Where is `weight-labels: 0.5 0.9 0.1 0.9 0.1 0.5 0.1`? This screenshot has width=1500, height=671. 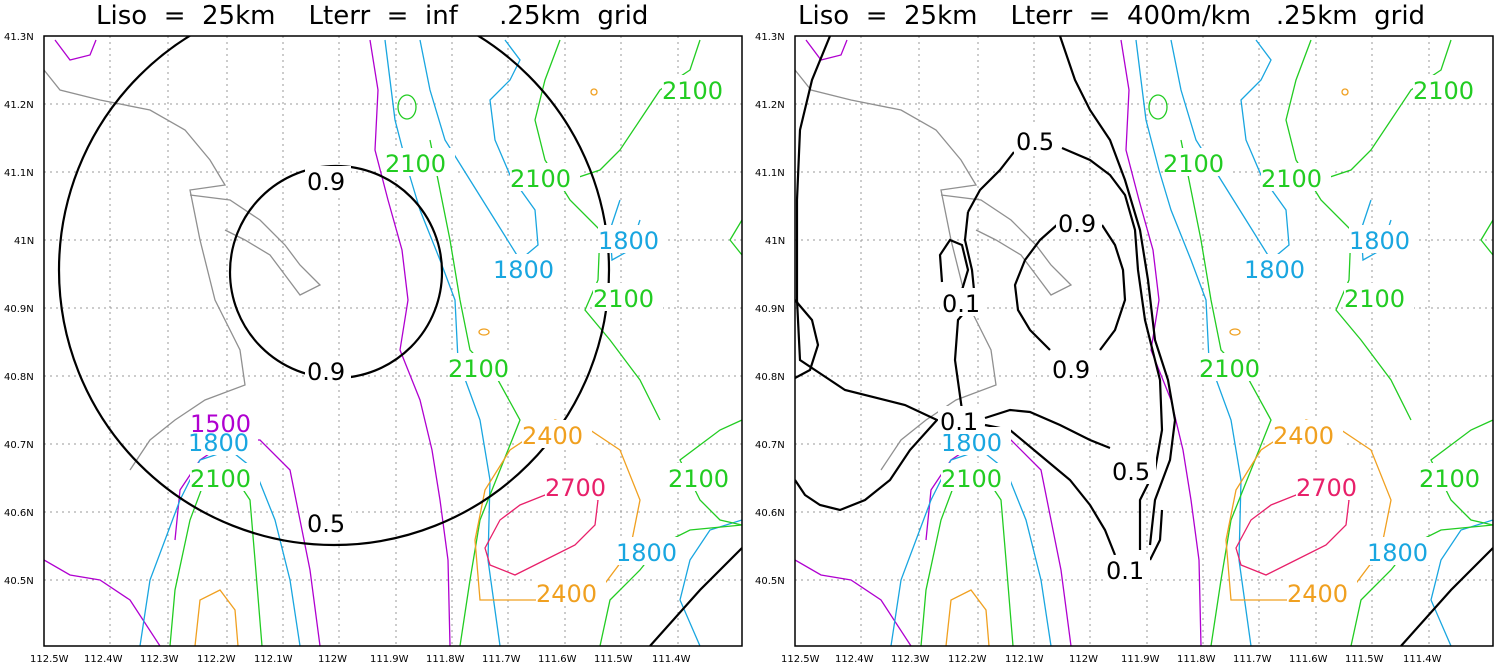
weight-labels: 0.5 0.9 0.1 0.9 0.1 0.5 0.1 is located at coordinates (1047, 355).